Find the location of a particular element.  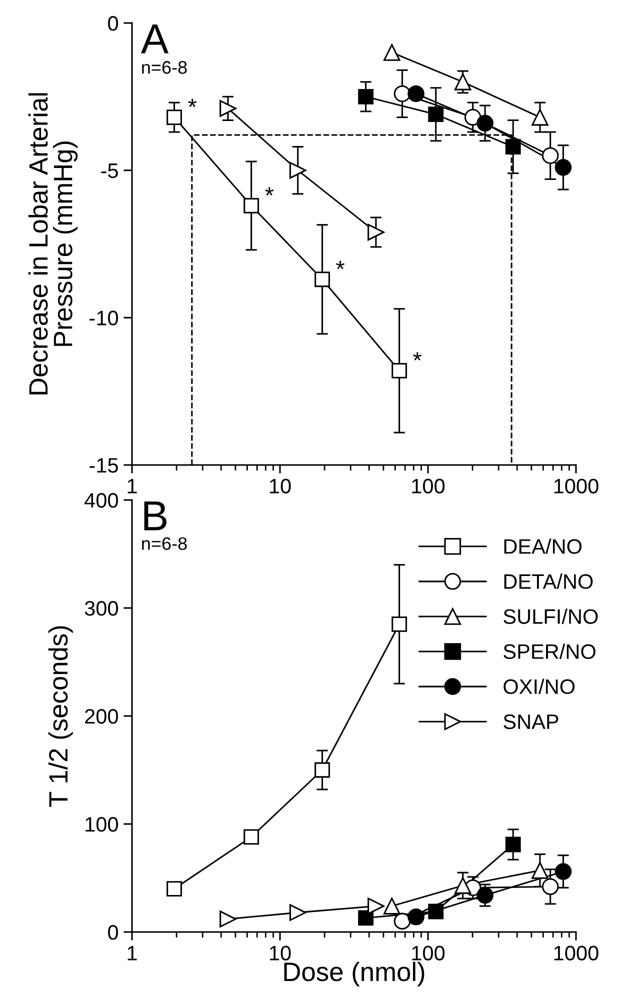

legend-label: DEA/NO is located at coordinates (543, 546).